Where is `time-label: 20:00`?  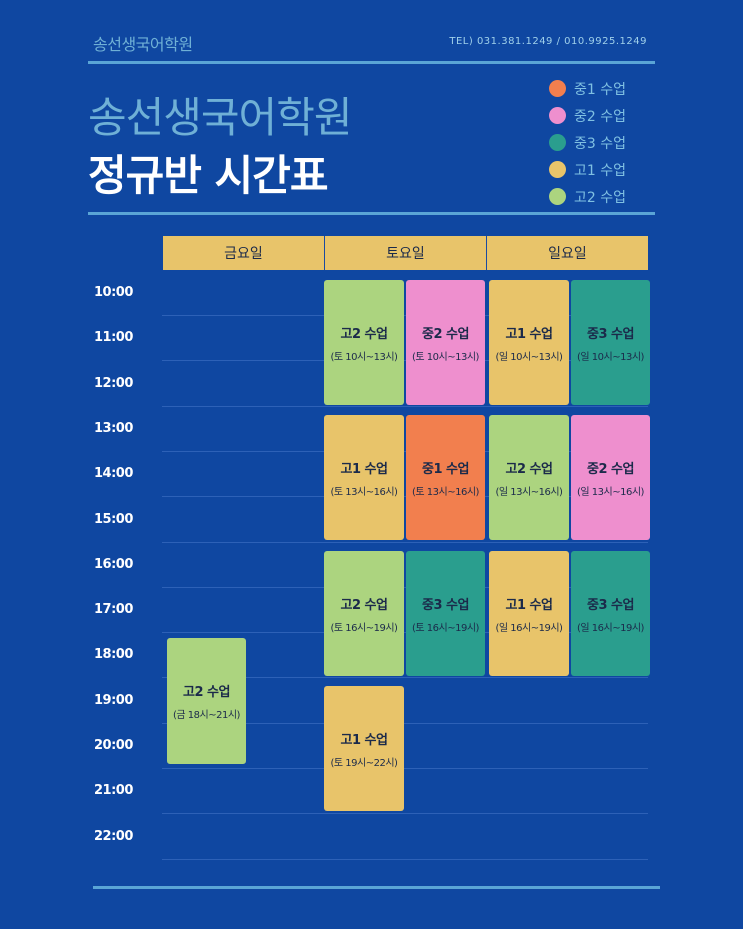
time-label: 20:00 is located at coordinates (113, 745).